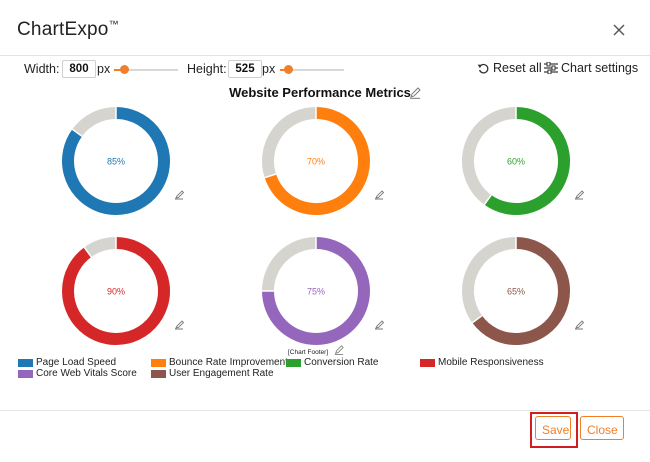 The image size is (650, 462). I want to click on dialog-header: ChartExpo™, so click(325, 28).